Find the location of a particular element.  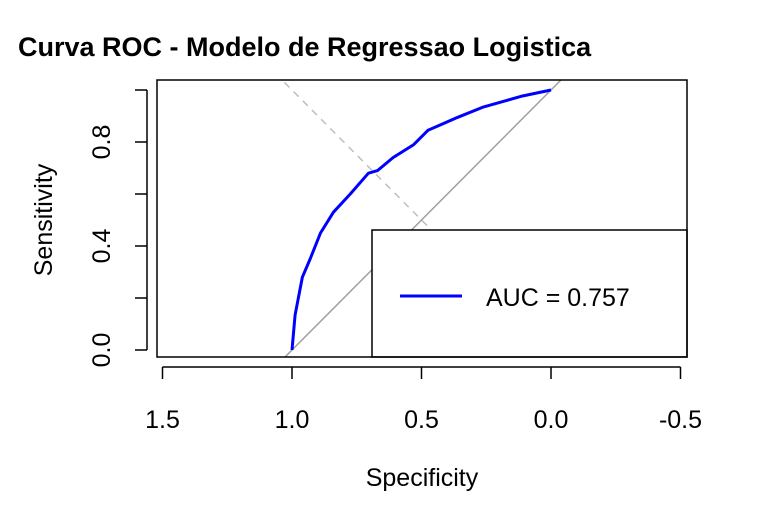

legend-box is located at coordinates (529, 293).